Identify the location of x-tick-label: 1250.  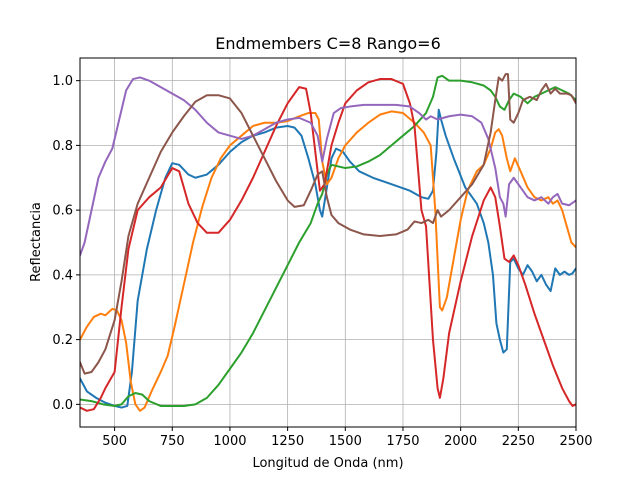
(287, 441).